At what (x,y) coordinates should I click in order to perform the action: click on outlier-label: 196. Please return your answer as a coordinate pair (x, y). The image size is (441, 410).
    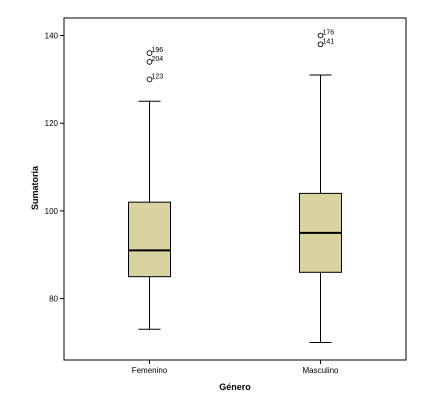
    Looking at the image, I should click on (158, 50).